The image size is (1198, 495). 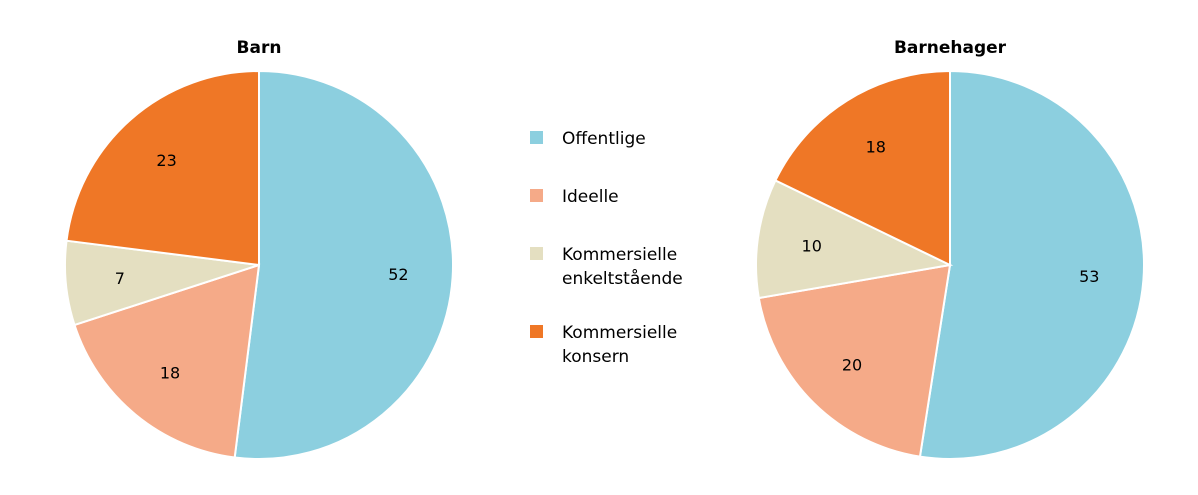 I want to click on pie-slice-kommersielle-enkeltst-ende, so click(x=854, y=239).